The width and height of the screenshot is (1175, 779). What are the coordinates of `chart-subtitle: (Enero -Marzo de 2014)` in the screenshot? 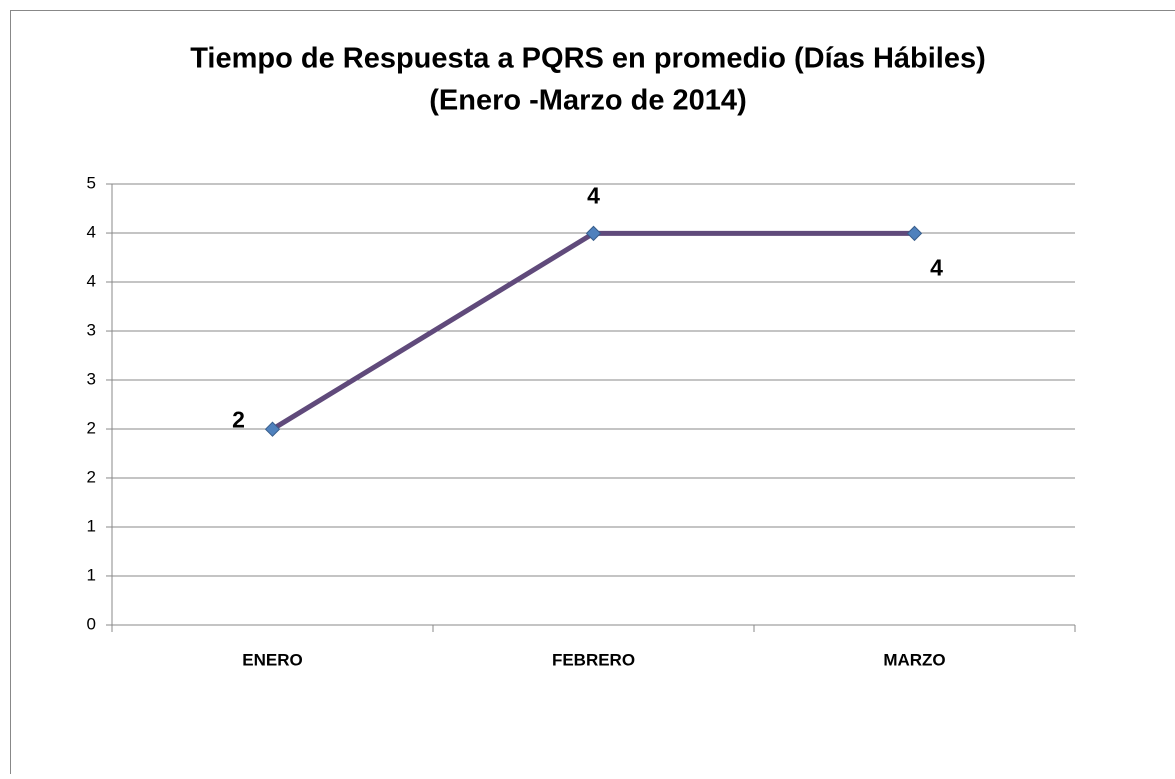 It's located at (587, 101).